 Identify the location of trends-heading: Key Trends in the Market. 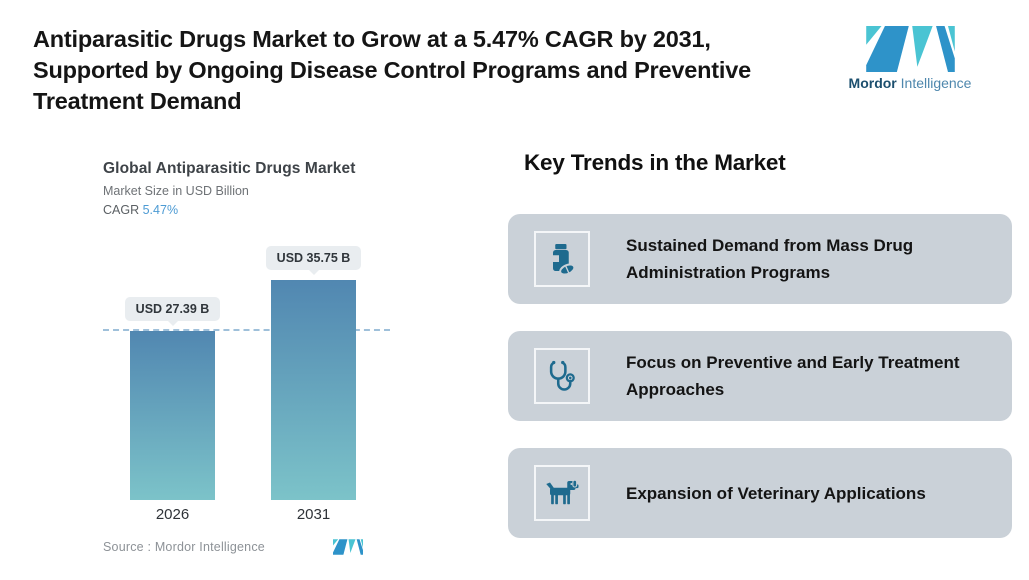
(655, 162).